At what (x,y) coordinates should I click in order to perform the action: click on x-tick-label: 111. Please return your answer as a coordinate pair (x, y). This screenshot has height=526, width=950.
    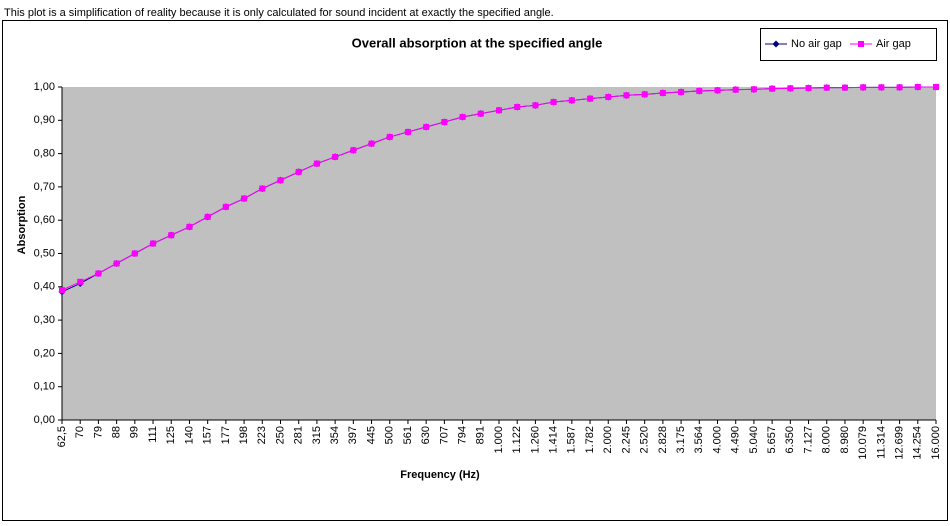
    Looking at the image, I should click on (153, 434).